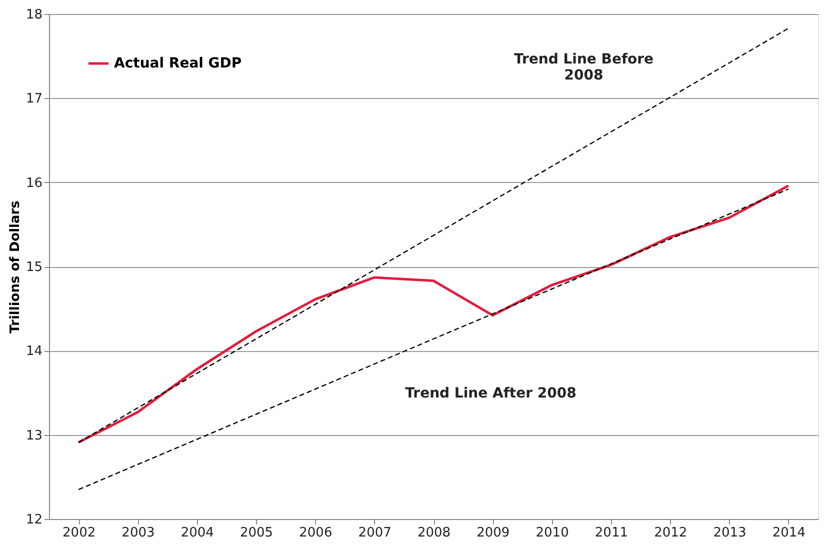 The image size is (826, 547). I want to click on x-tick-label: 2011, so click(611, 533).